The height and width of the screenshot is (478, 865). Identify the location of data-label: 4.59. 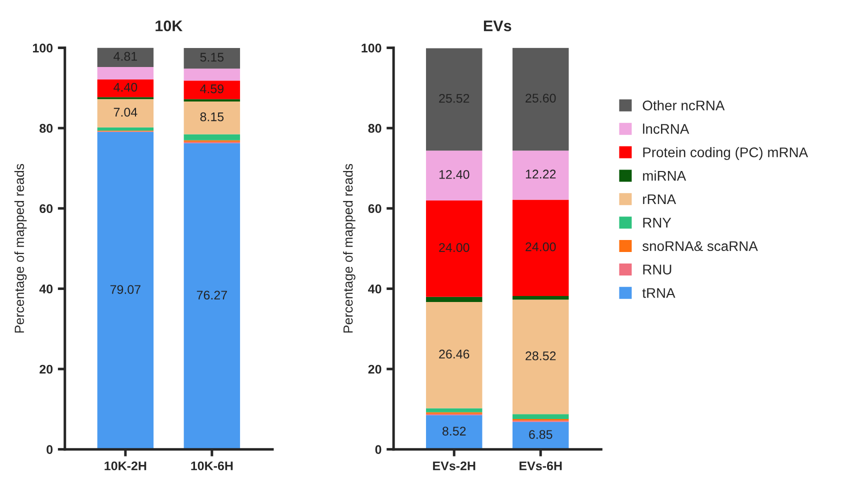
(212, 89).